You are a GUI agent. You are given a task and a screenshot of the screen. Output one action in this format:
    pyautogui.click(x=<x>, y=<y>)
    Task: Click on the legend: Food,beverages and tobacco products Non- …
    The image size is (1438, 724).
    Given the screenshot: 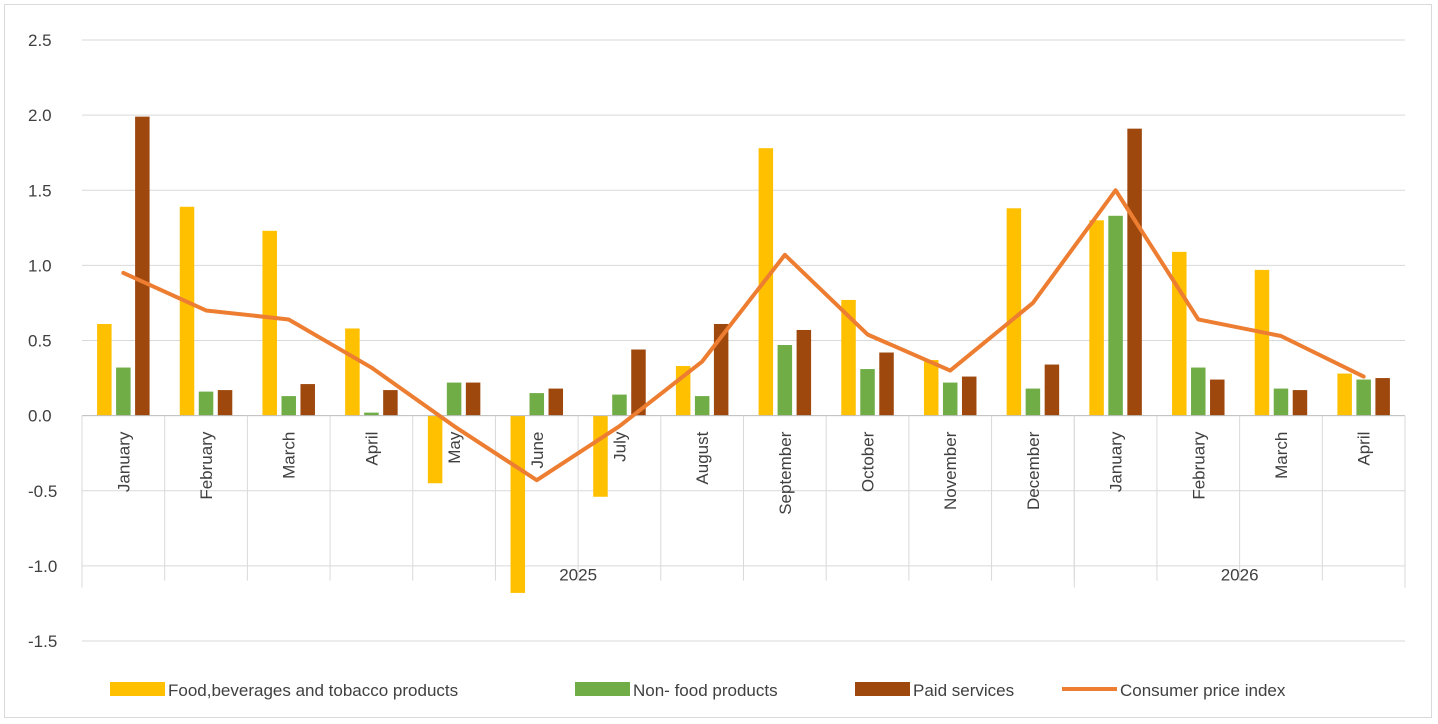 What is the action you would take?
    pyautogui.click(x=698, y=690)
    